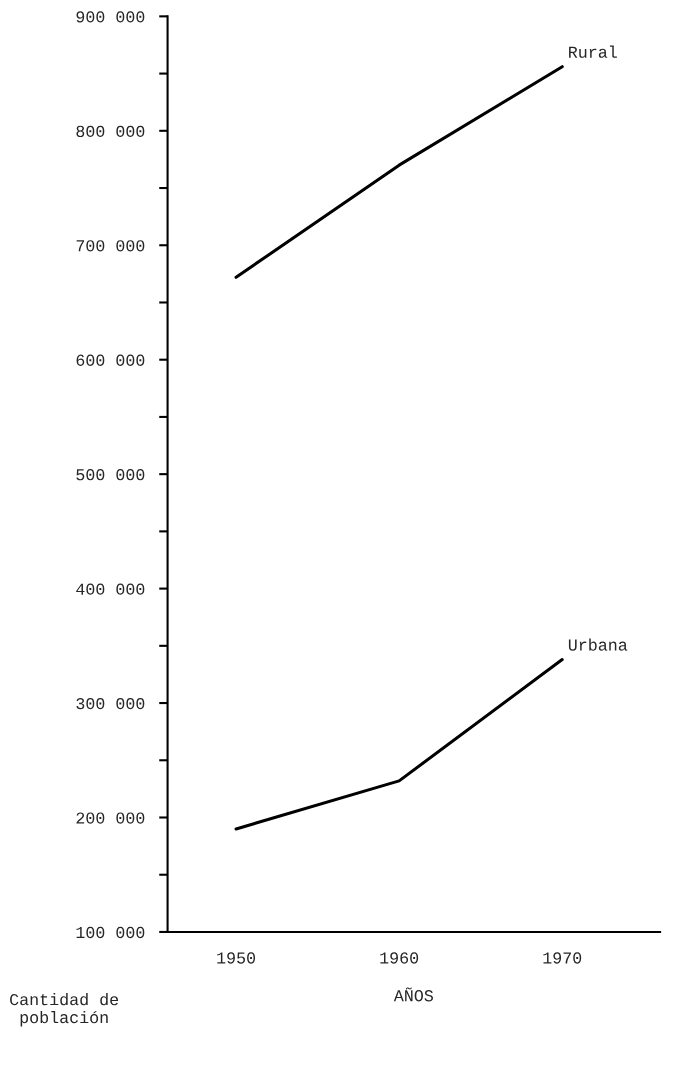 This screenshot has width=684, height=1090. What do you see at coordinates (399, 958) in the screenshot?
I see `x-tick-label: 1960` at bounding box center [399, 958].